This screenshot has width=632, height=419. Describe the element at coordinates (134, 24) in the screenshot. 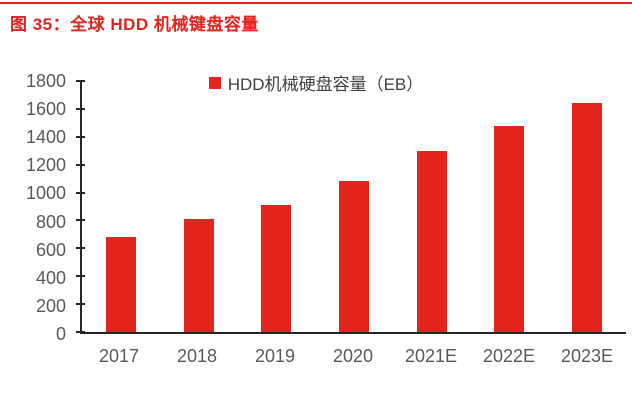

I see `figure-title: 图 35：全球 HDD 机械键盘容量` at that location.